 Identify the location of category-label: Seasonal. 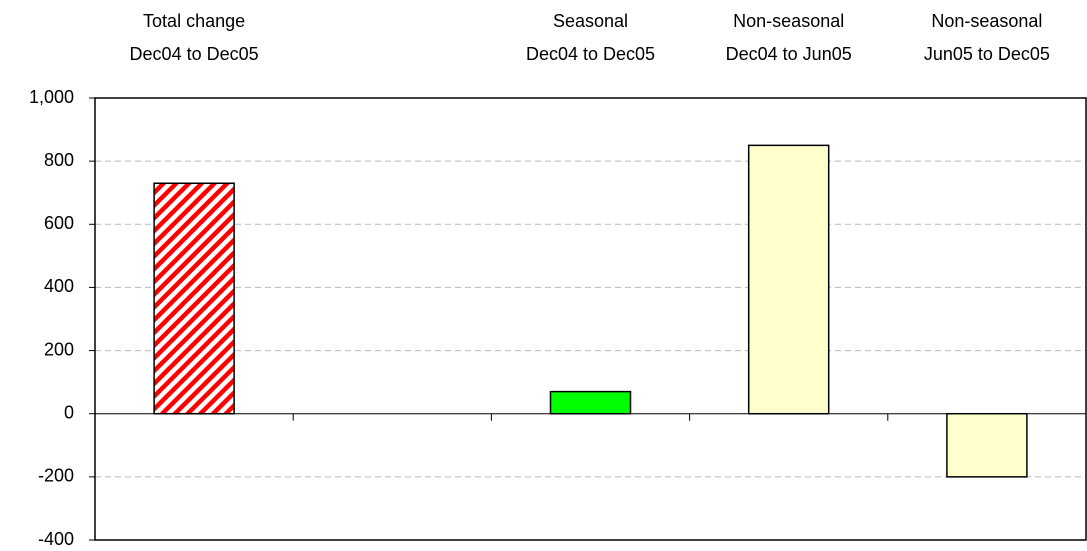
(590, 21).